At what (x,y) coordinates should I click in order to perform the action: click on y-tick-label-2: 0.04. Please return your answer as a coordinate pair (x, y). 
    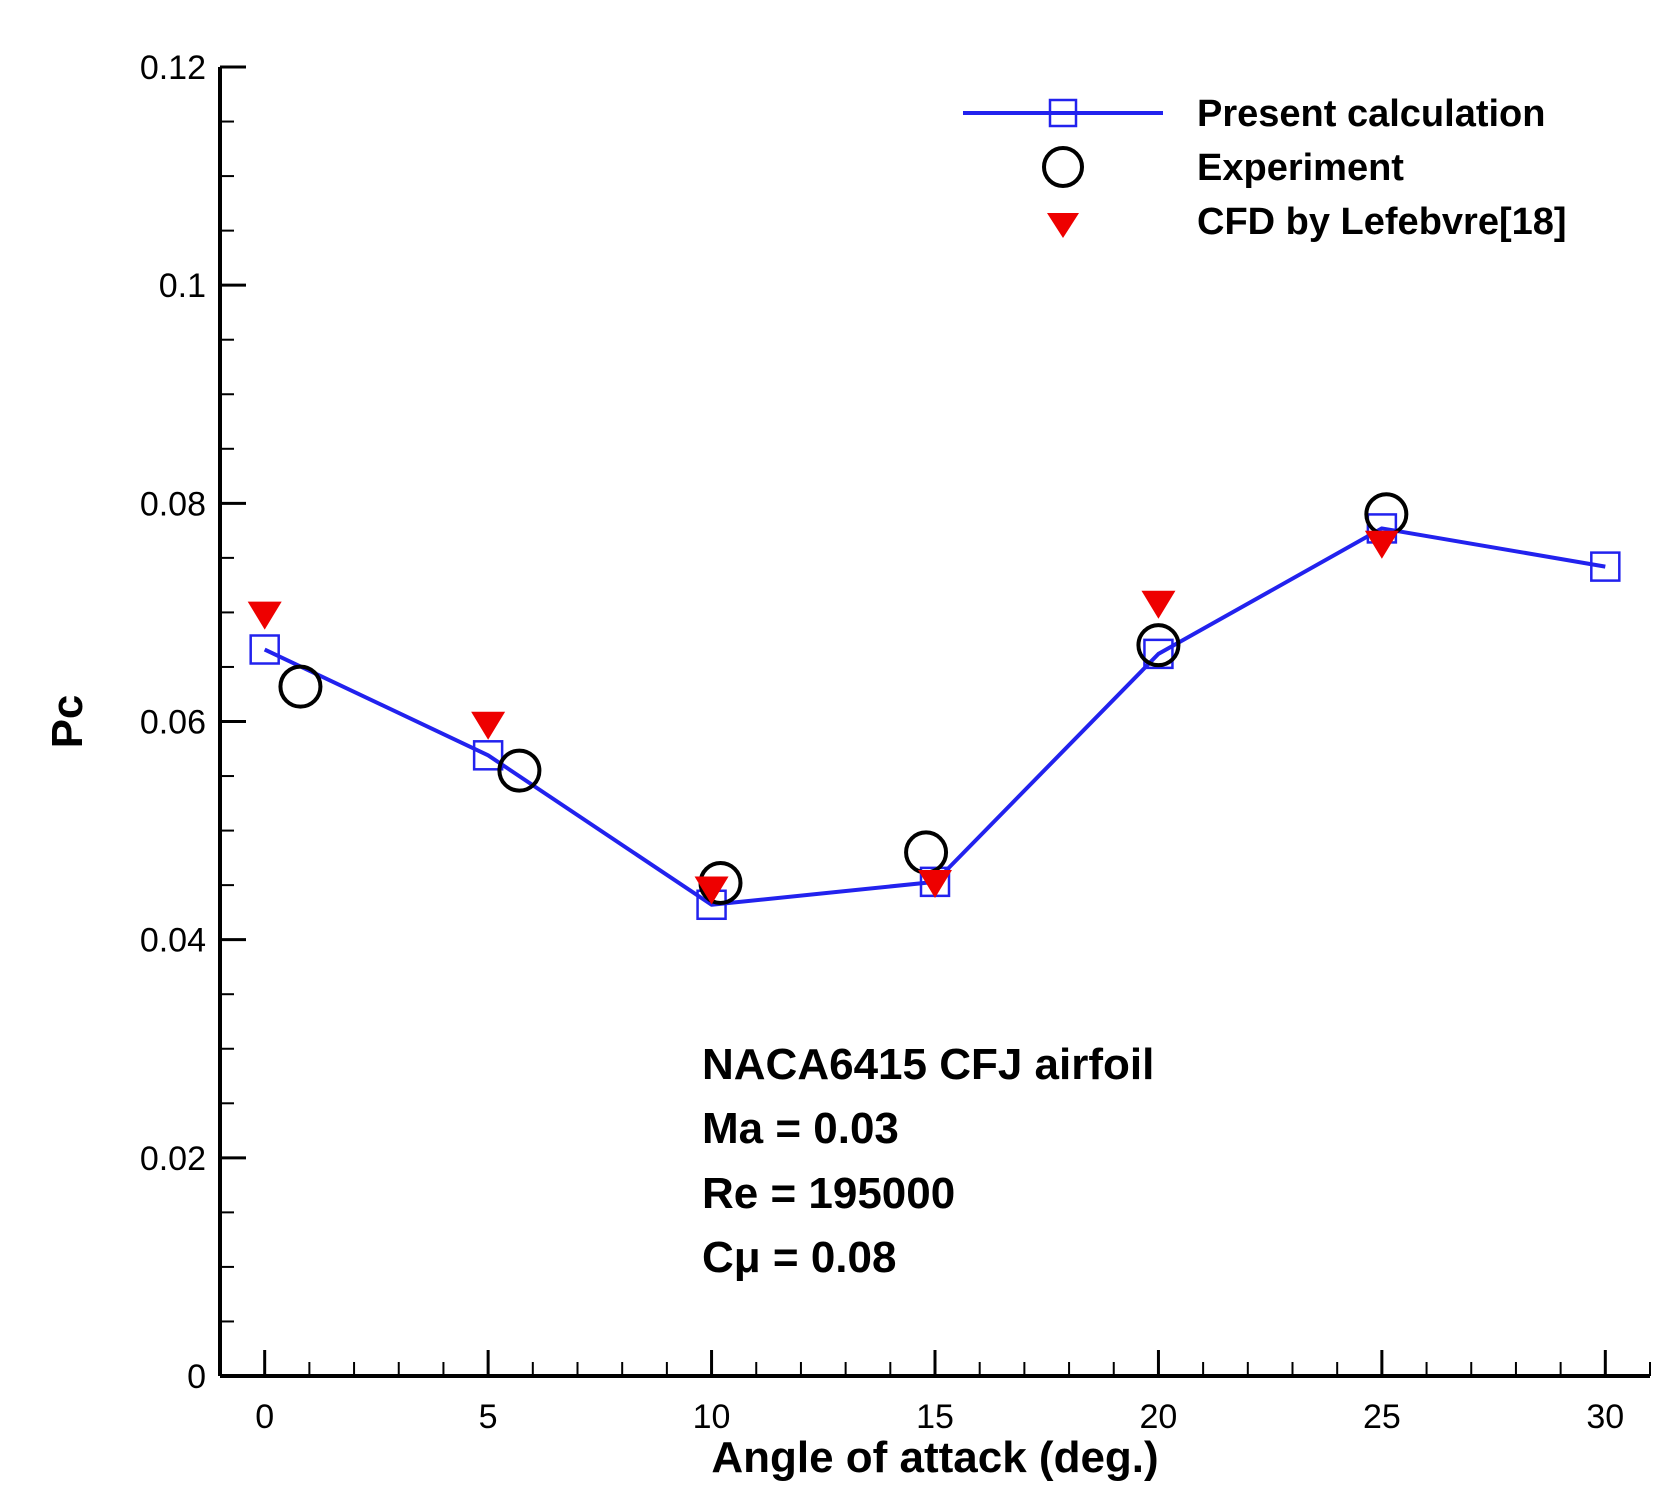
    Looking at the image, I should click on (173, 941).